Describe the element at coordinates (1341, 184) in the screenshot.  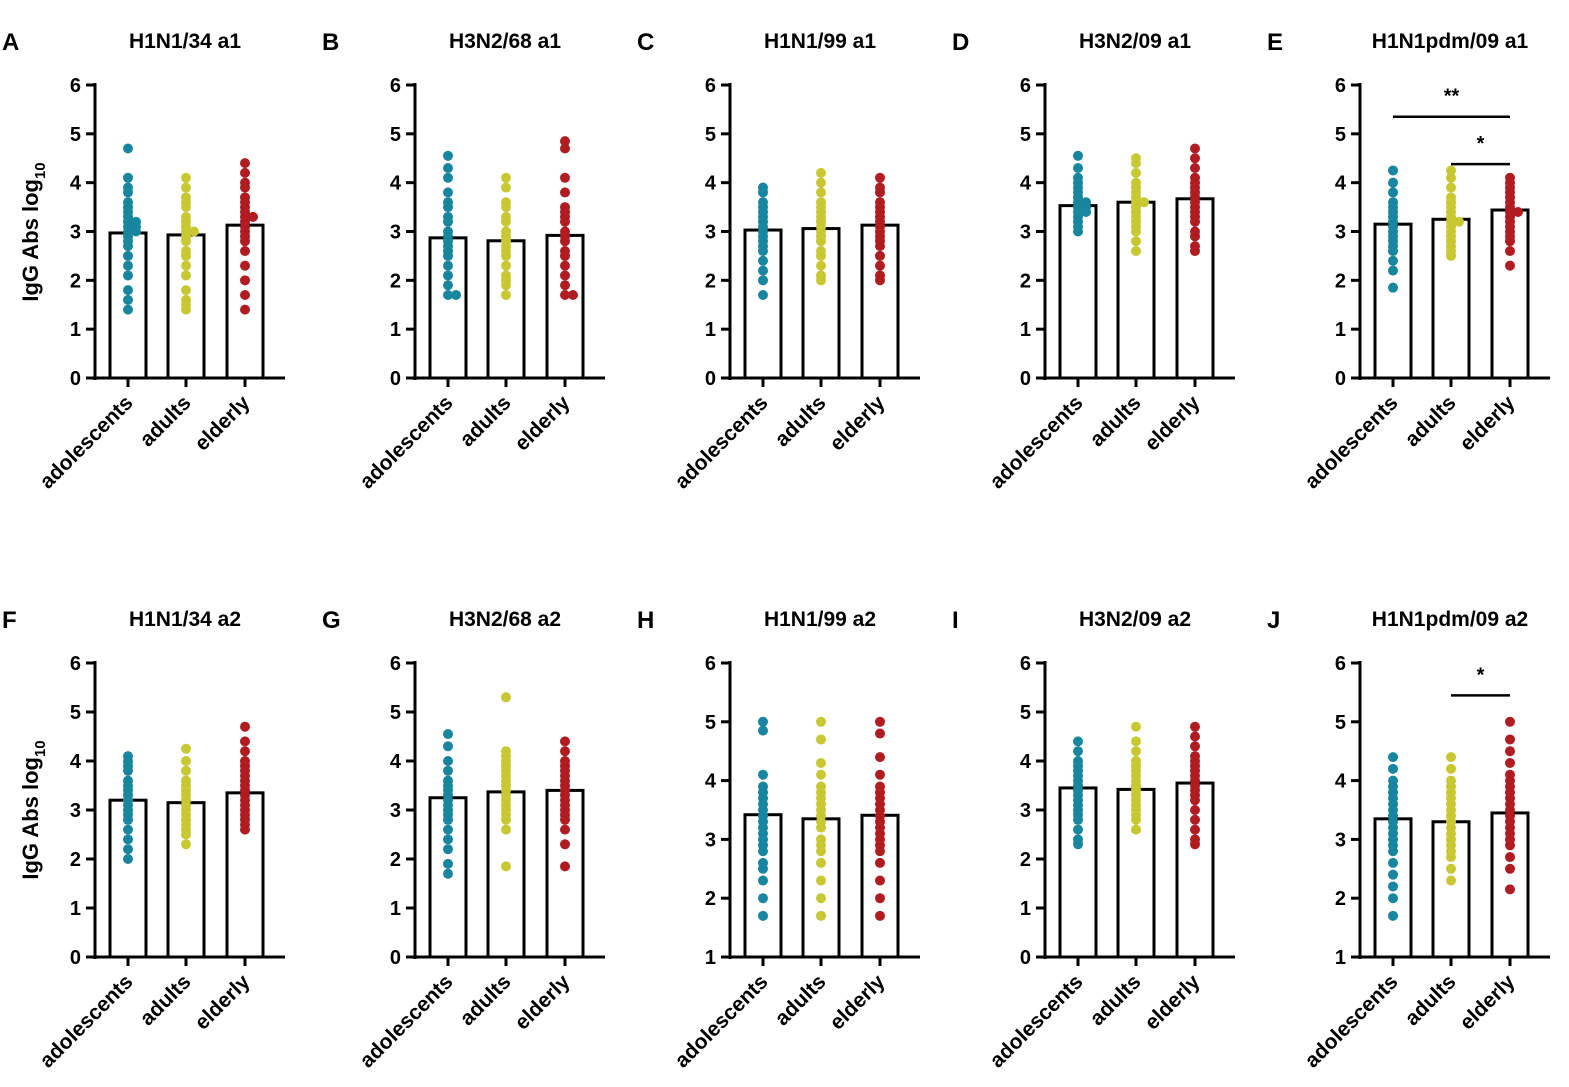
I see `y-tick-label: 4` at that location.